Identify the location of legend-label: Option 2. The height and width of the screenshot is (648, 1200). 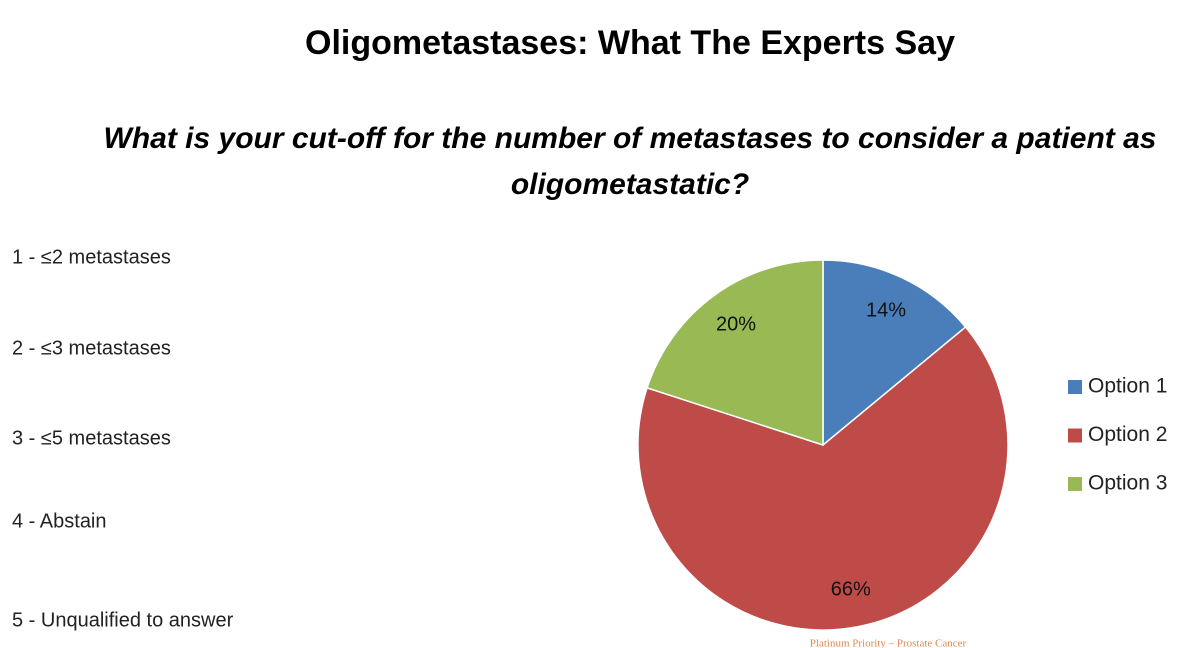
(1127, 434).